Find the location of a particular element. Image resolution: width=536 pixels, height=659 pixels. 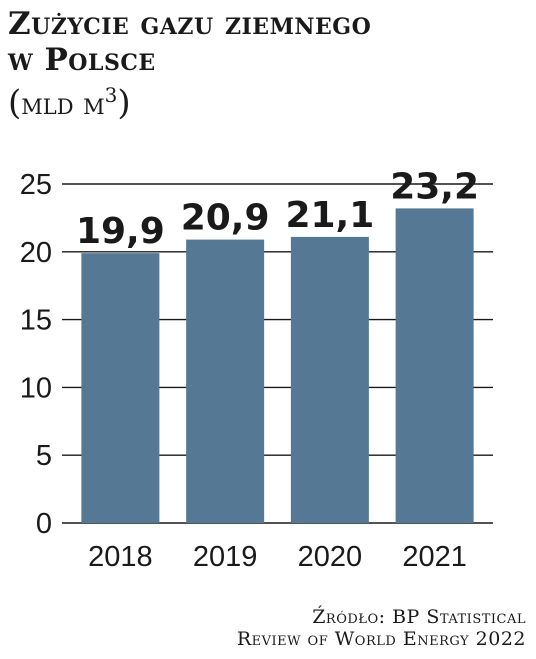

bar-2019 is located at coordinates (225, 381).